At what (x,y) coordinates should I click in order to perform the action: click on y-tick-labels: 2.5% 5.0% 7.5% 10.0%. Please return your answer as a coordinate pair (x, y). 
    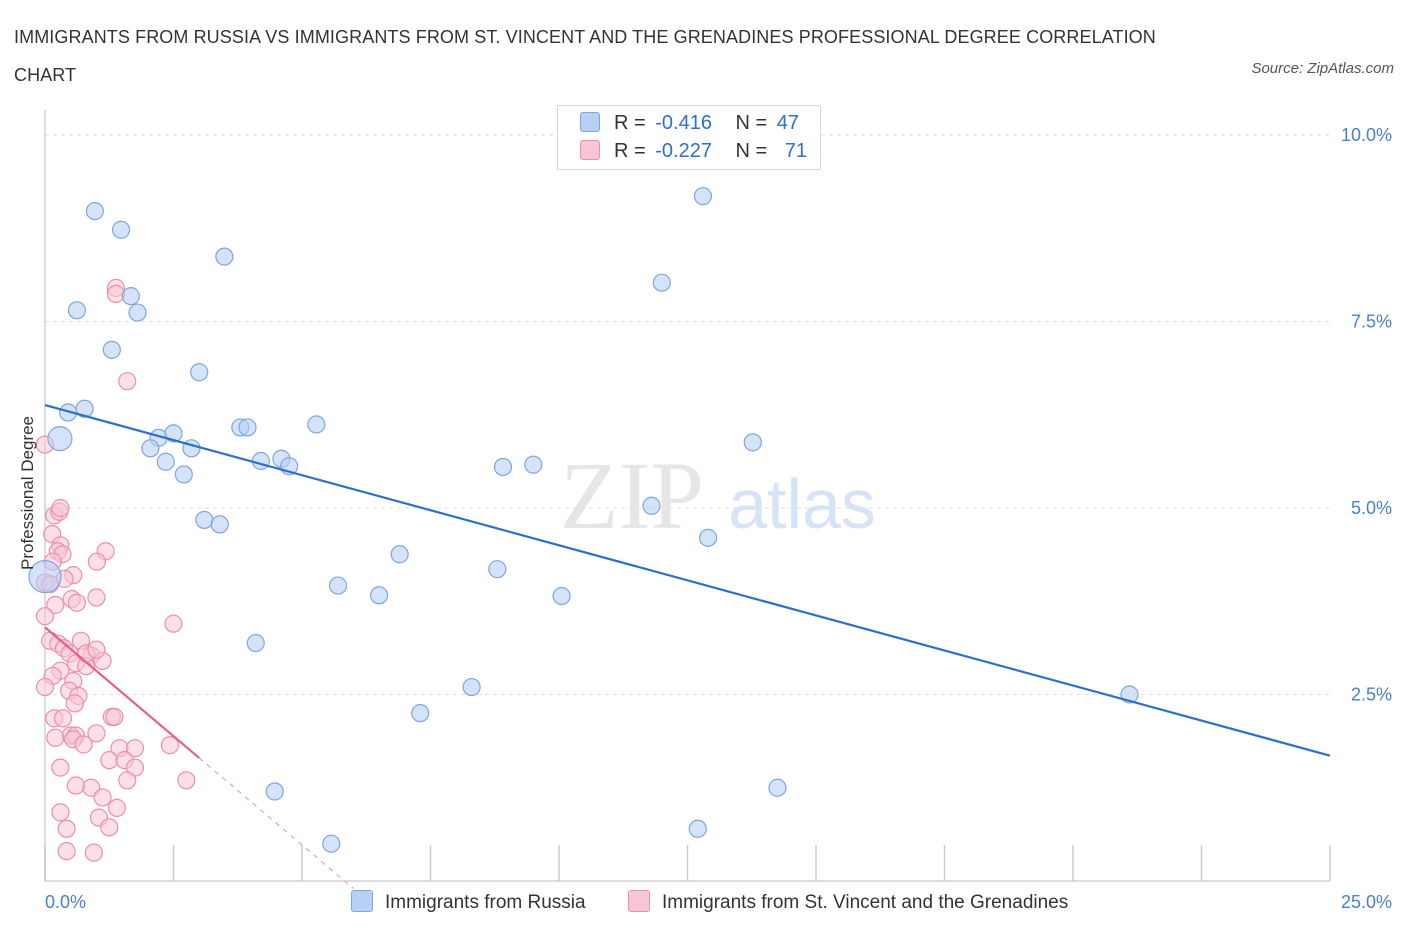
    Looking at the image, I should click on (1366, 415).